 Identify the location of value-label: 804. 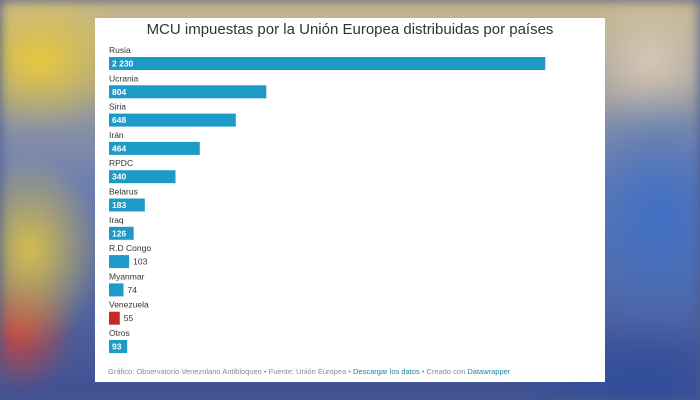
(119, 92).